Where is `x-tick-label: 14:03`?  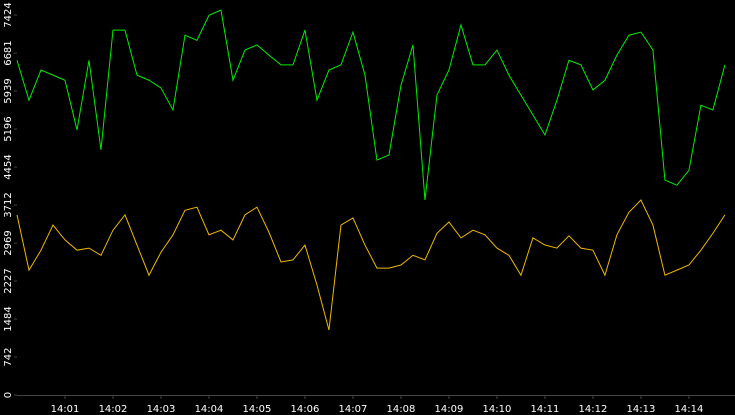 x-tick-label: 14:03 is located at coordinates (161, 409).